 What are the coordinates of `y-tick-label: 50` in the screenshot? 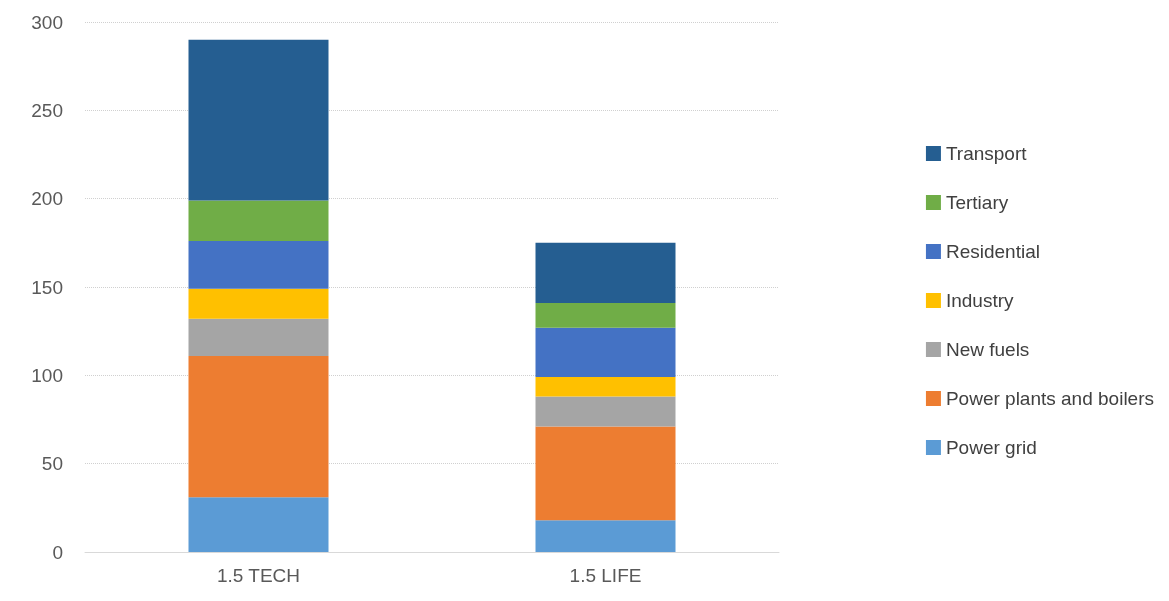 It's located at (52, 464).